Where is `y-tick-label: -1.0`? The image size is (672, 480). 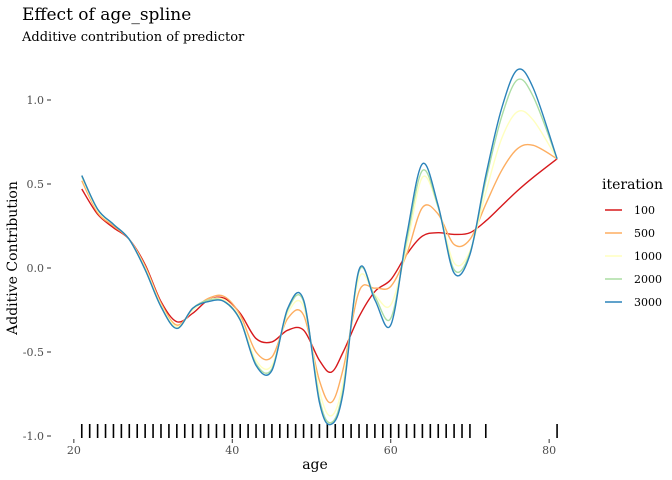 y-tick-label: -1.0 is located at coordinates (33, 436).